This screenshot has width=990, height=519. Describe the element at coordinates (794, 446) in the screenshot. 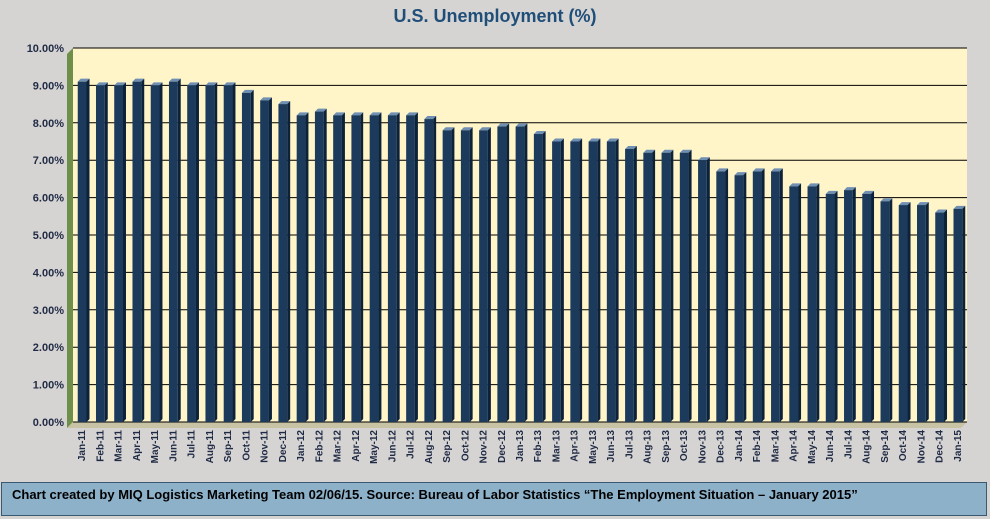

I see `x-tick-label: Apr-14` at that location.